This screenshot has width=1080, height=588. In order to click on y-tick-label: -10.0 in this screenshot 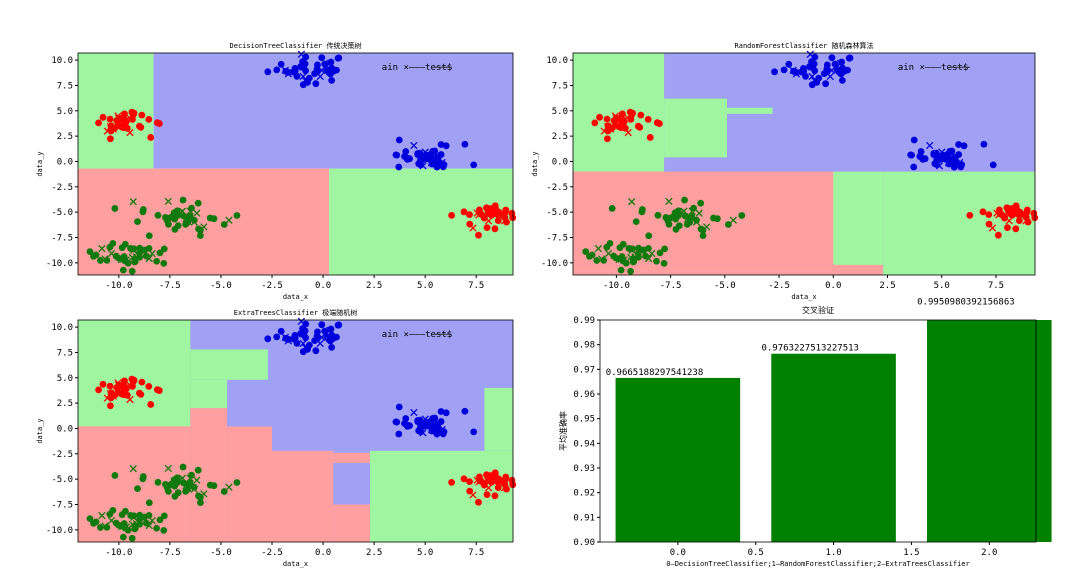, I will do `click(59, 264)`.